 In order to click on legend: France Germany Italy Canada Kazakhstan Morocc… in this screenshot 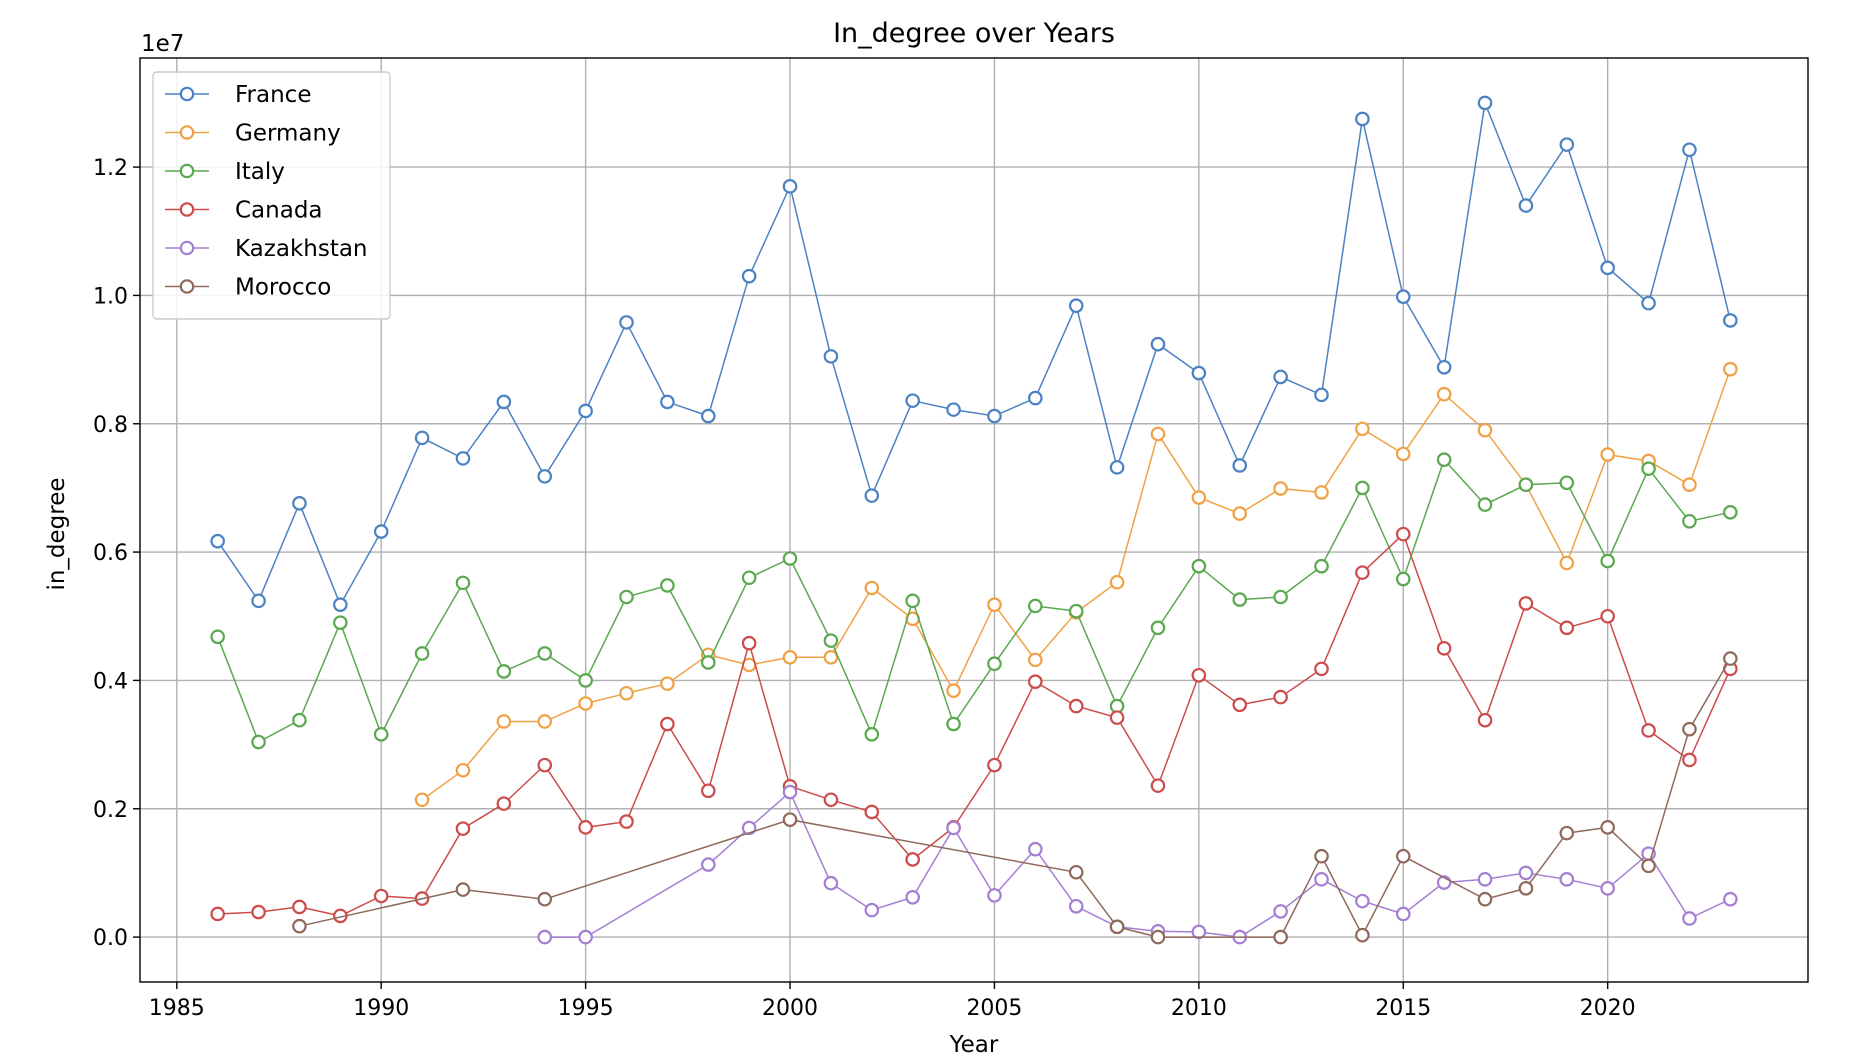, I will do `click(271, 195)`.